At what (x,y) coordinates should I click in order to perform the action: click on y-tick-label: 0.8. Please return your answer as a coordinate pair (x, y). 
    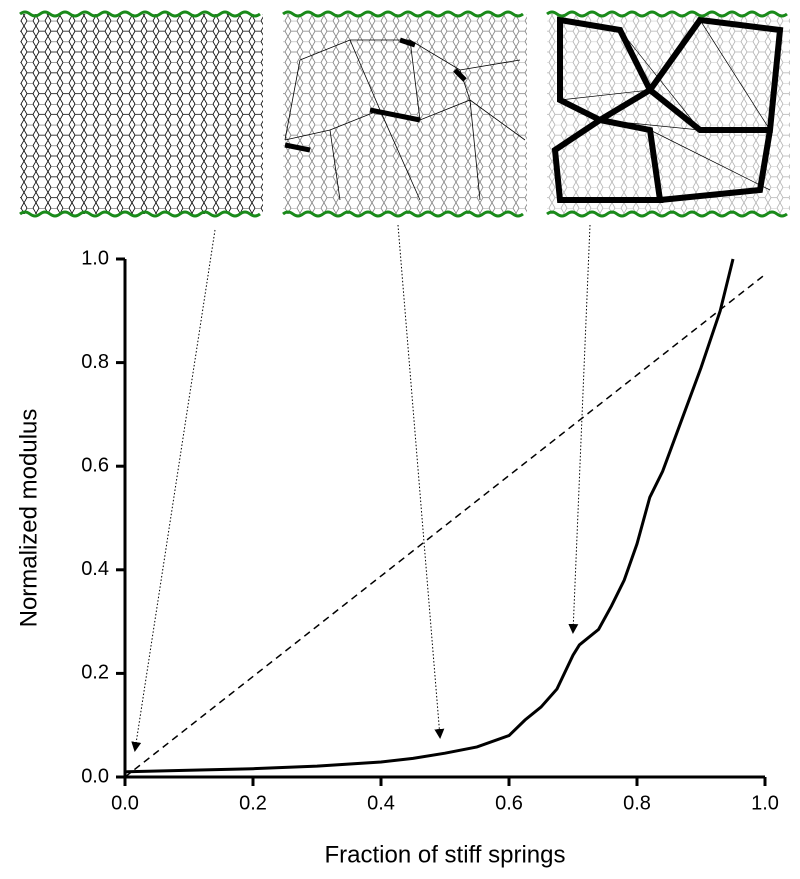
    Looking at the image, I should click on (95, 362).